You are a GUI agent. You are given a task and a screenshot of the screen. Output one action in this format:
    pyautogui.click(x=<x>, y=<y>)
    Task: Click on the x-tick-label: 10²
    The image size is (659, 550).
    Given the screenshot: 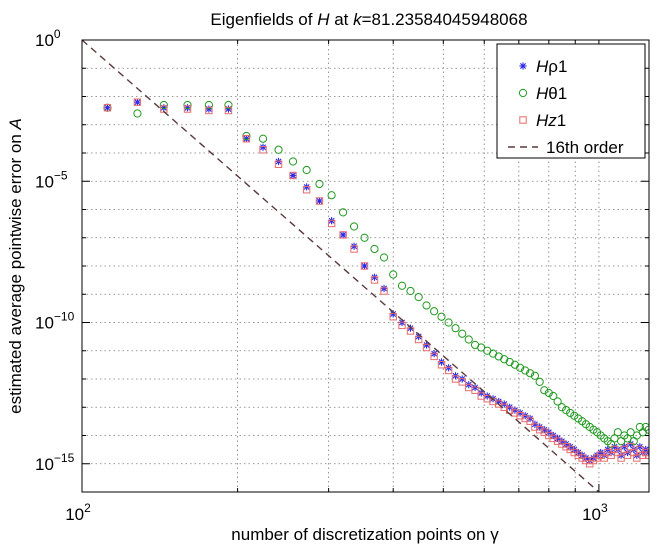 What is the action you would take?
    pyautogui.click(x=78, y=512)
    